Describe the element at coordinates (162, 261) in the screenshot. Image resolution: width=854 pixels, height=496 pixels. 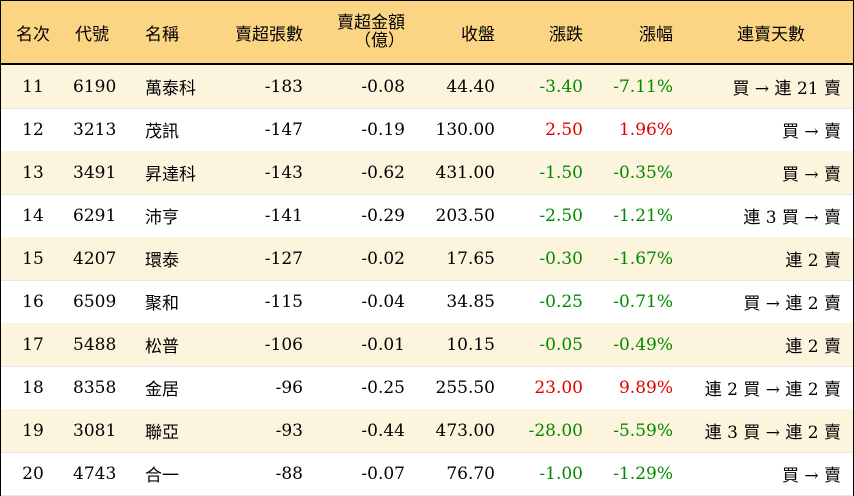
I see `cell-name: 環泰` at that location.